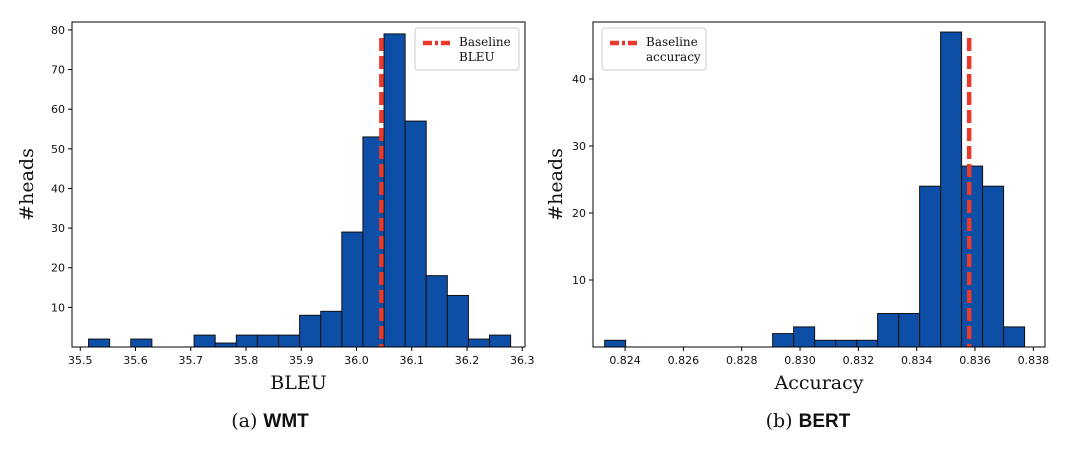 Image resolution: width=1080 pixels, height=450 pixels. Describe the element at coordinates (301, 360) in the screenshot. I see `x-tick-label: 35.9` at that location.